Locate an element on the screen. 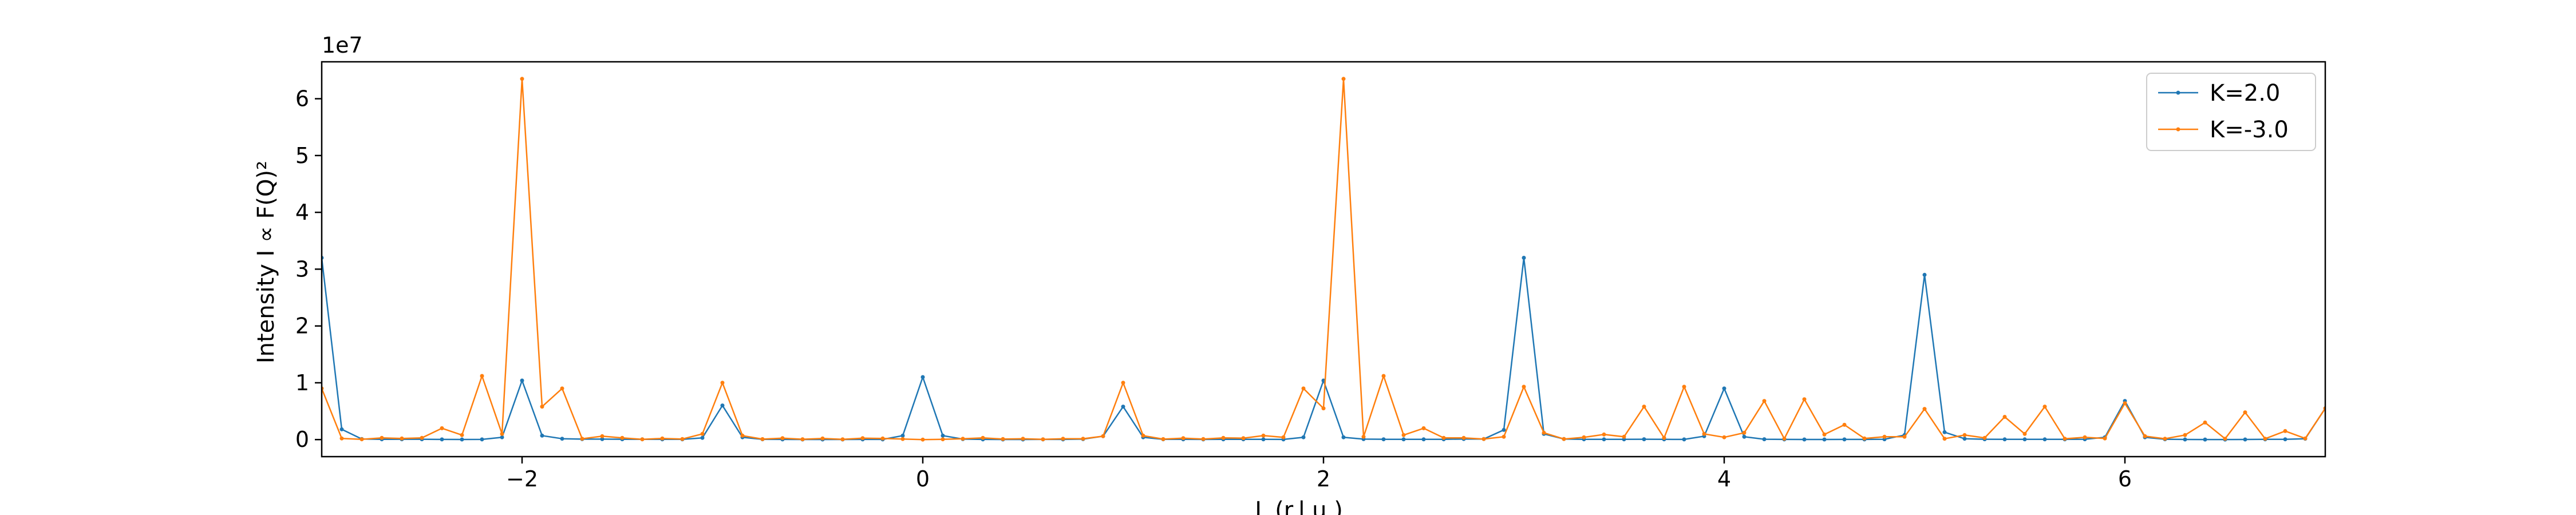 This screenshot has width=2576, height=515. y-ticks: 0 1 2 3 4 5 6 is located at coordinates (308, 269).